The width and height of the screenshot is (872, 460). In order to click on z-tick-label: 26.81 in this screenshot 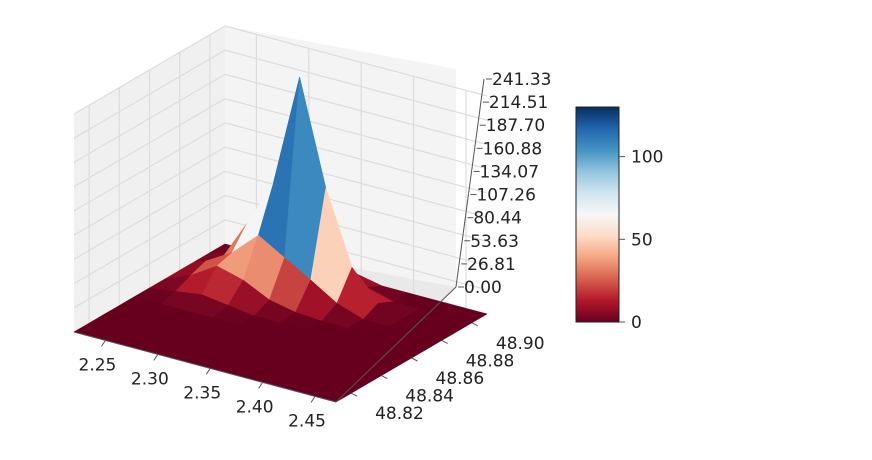, I will do `click(491, 265)`.